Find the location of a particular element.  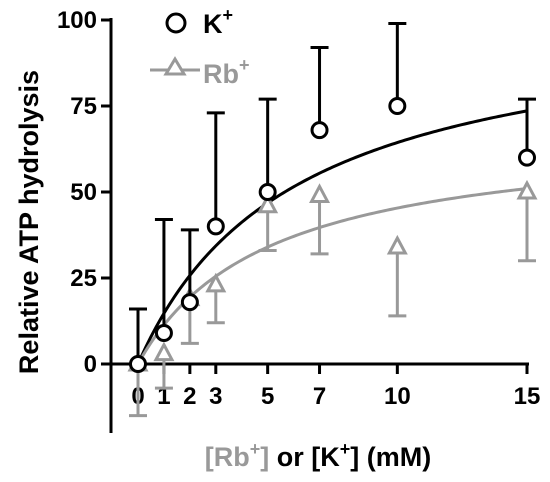

y-tick-label-0: 0 is located at coordinates (90, 364).